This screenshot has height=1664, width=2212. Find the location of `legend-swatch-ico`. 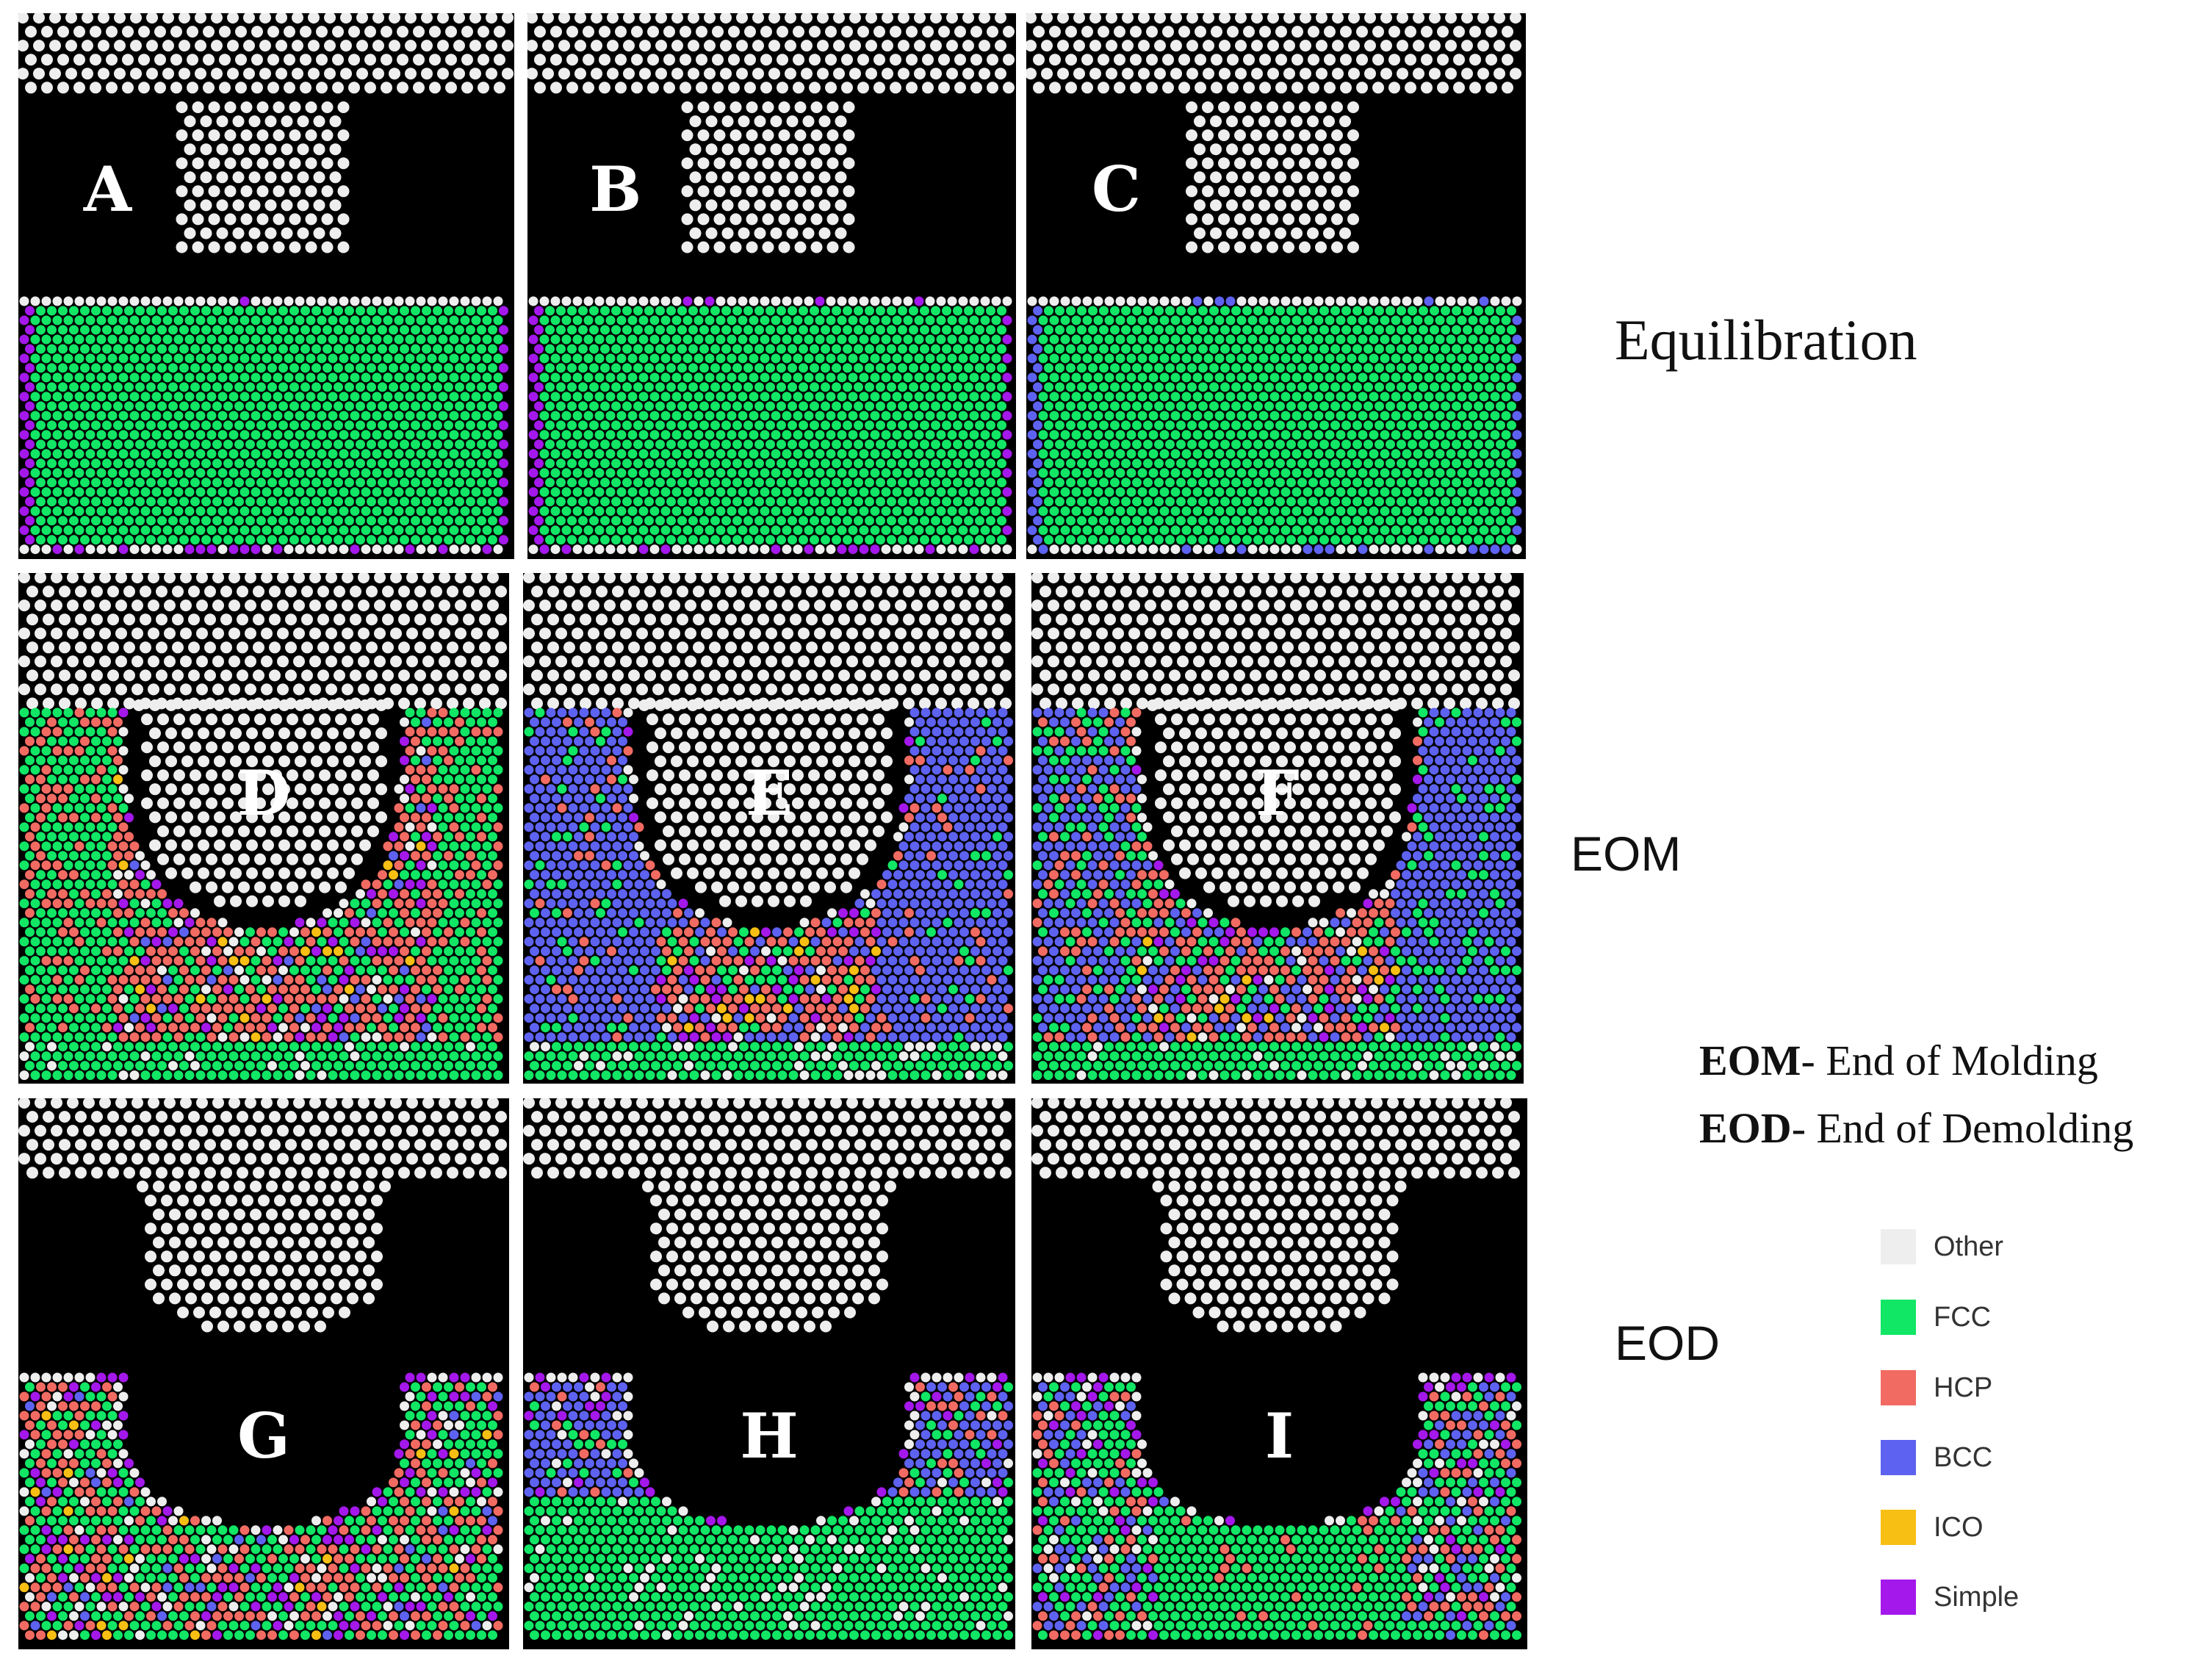

legend-swatch-ico is located at coordinates (1898, 1527).